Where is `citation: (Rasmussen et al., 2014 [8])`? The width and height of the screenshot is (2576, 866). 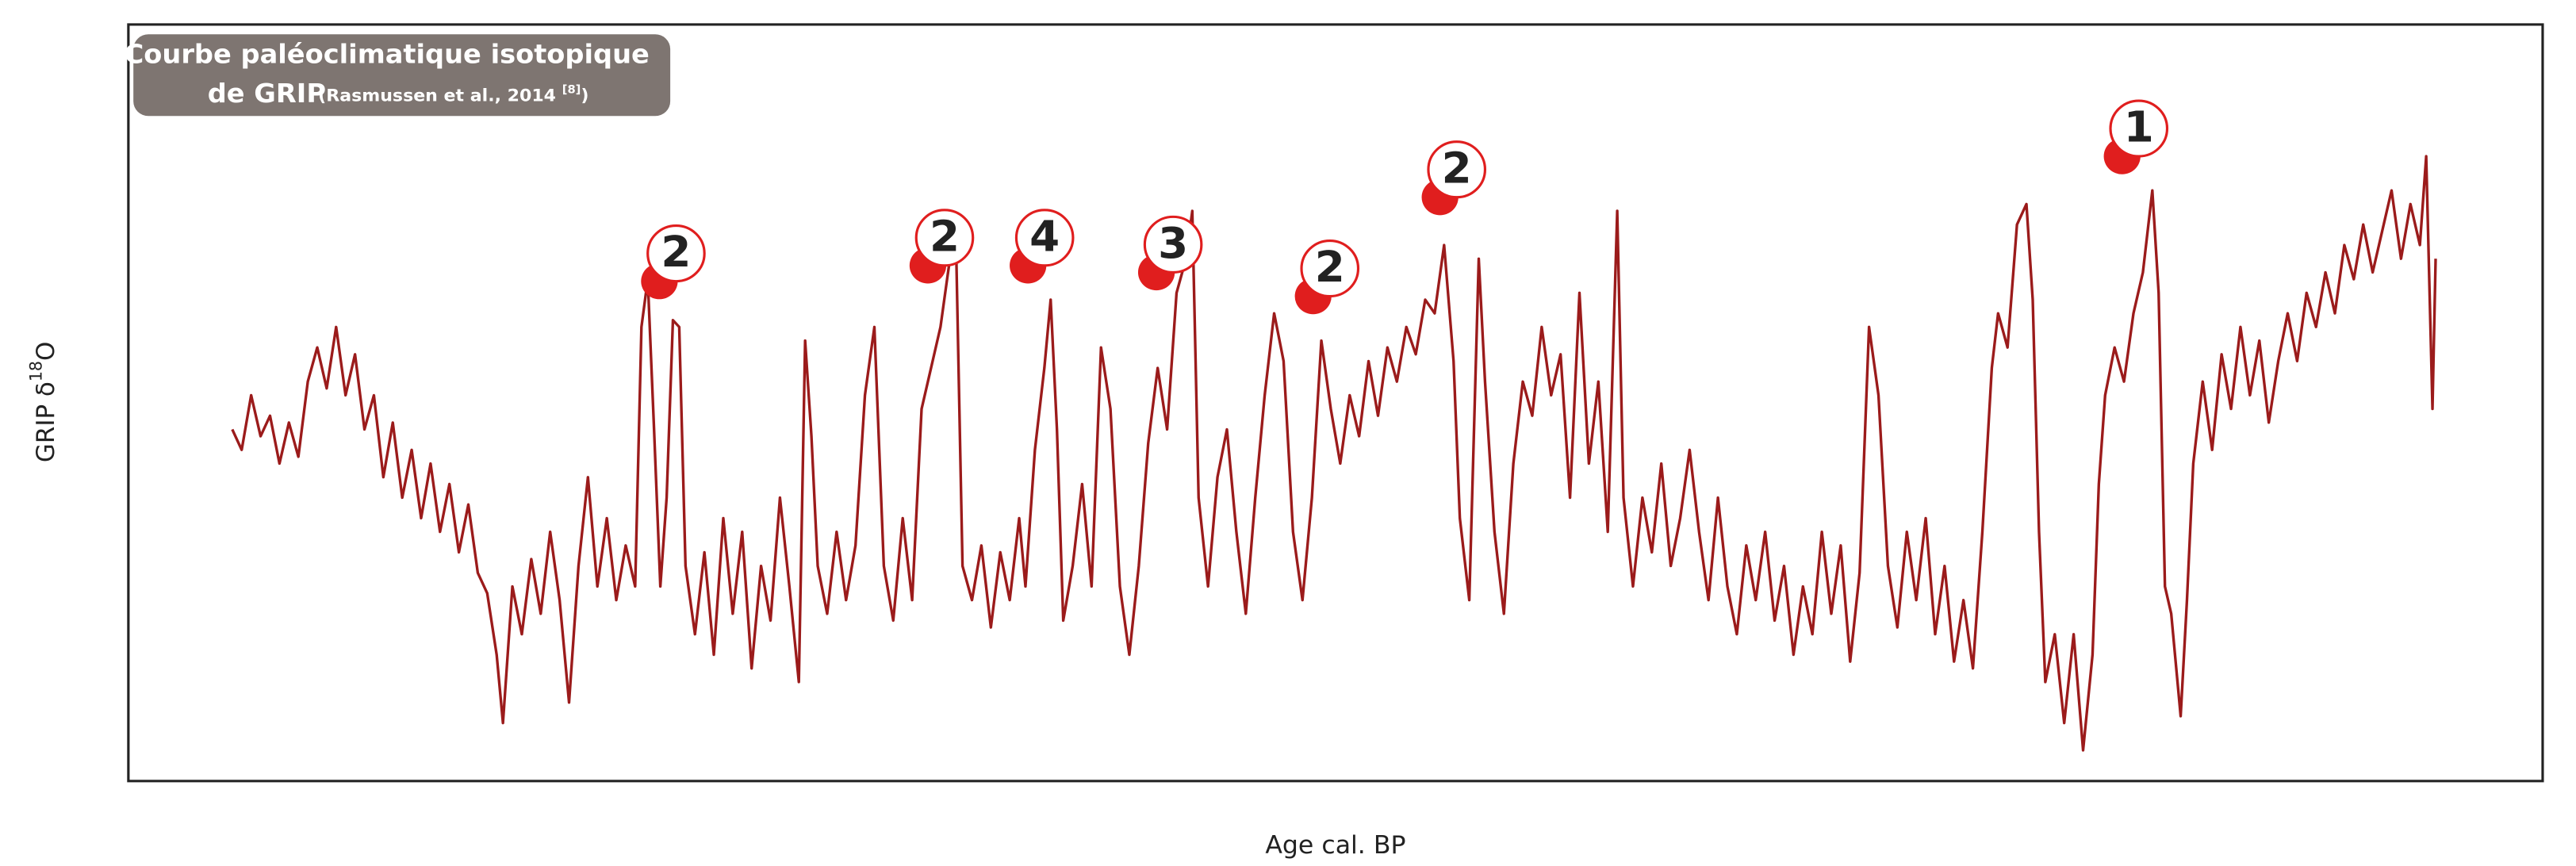
citation: (Rasmussen et al., 2014 [8]) is located at coordinates (453, 93).